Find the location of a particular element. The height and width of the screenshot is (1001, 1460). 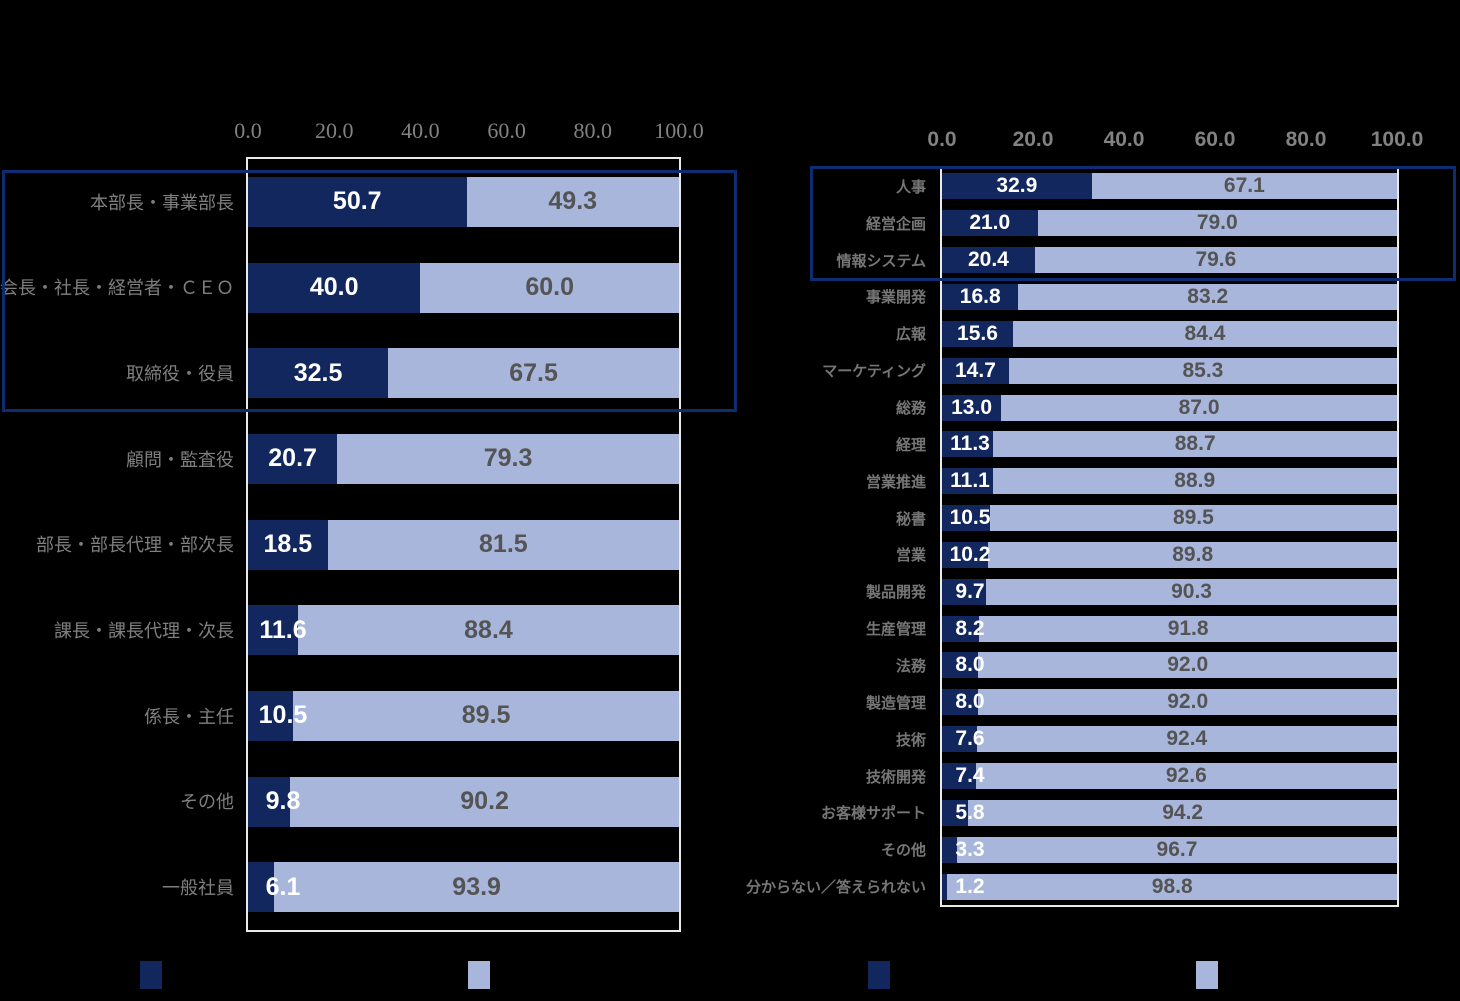

bar-value-label-light: 79.3 is located at coordinates (508, 458).